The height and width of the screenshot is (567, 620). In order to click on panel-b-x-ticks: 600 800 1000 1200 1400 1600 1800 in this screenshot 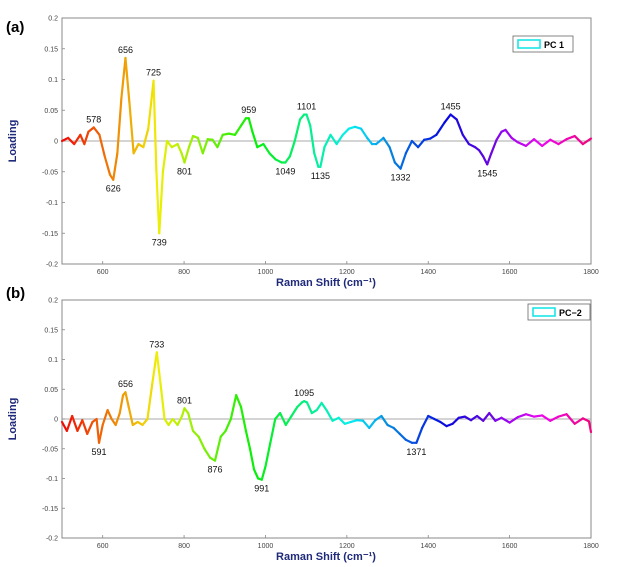, I will do `click(348, 542)`.